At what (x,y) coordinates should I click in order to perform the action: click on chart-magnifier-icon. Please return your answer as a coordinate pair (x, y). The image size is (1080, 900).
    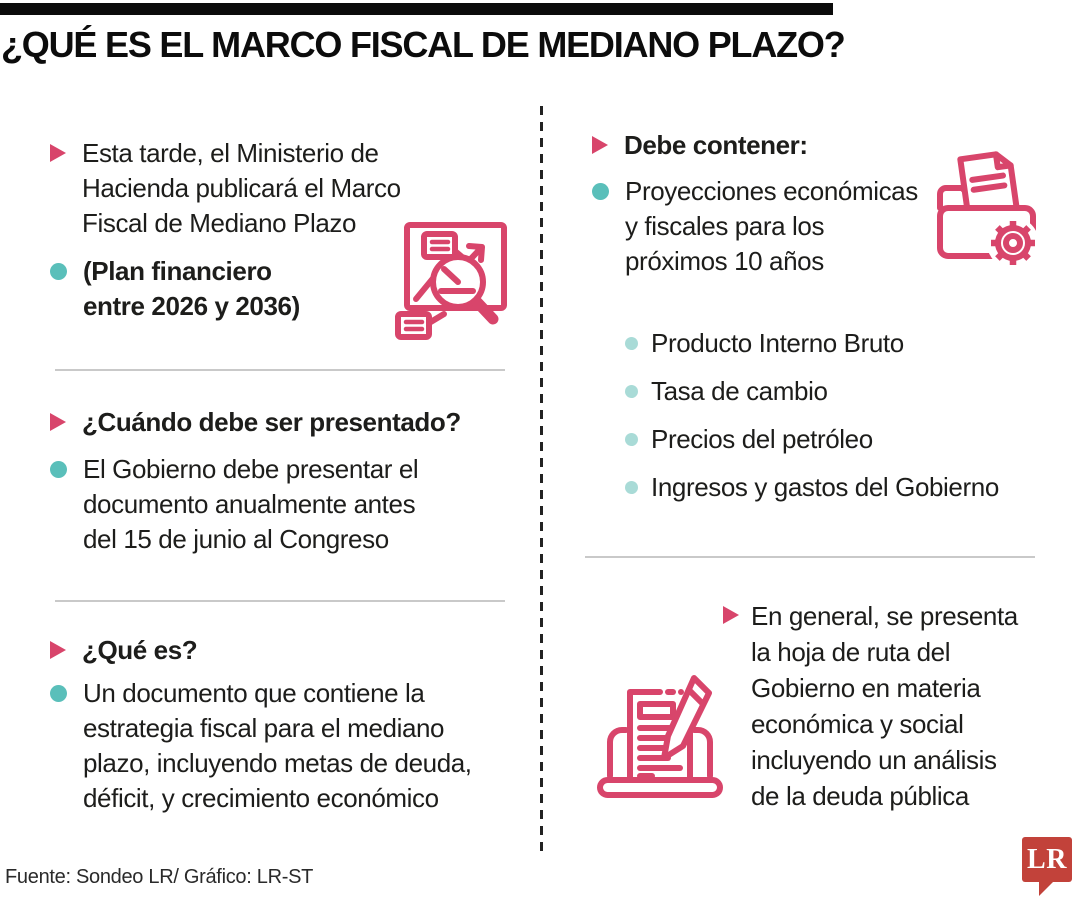
    Looking at the image, I should click on (451, 284).